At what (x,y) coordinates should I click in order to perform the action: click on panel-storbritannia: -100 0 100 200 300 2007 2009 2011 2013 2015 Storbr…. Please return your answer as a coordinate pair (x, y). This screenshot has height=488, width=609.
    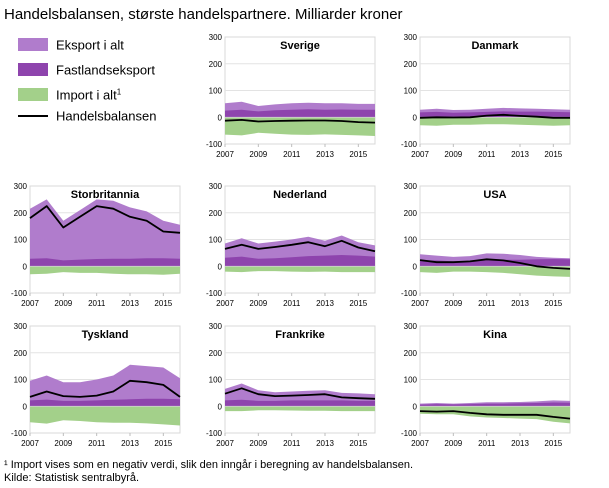
    Looking at the image, I should click on (96, 245).